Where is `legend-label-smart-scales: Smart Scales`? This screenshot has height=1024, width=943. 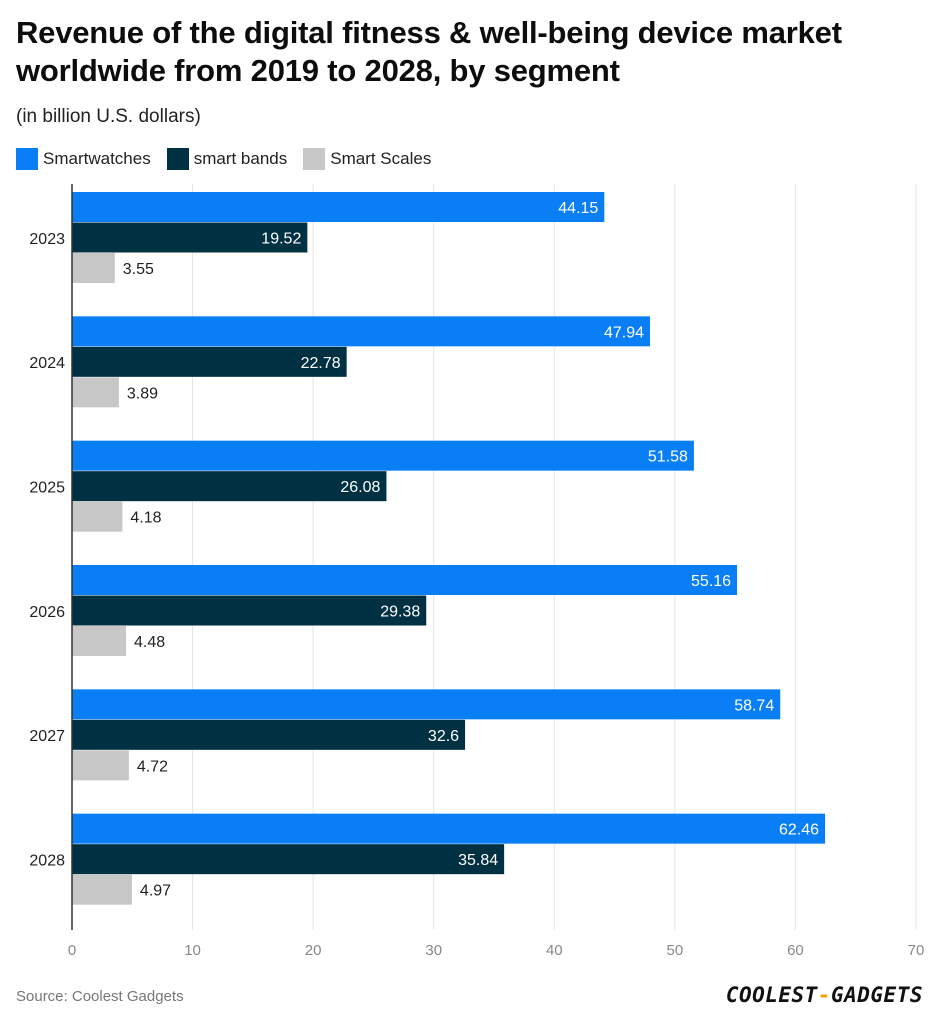 legend-label-smart-scales: Smart Scales is located at coordinates (381, 158).